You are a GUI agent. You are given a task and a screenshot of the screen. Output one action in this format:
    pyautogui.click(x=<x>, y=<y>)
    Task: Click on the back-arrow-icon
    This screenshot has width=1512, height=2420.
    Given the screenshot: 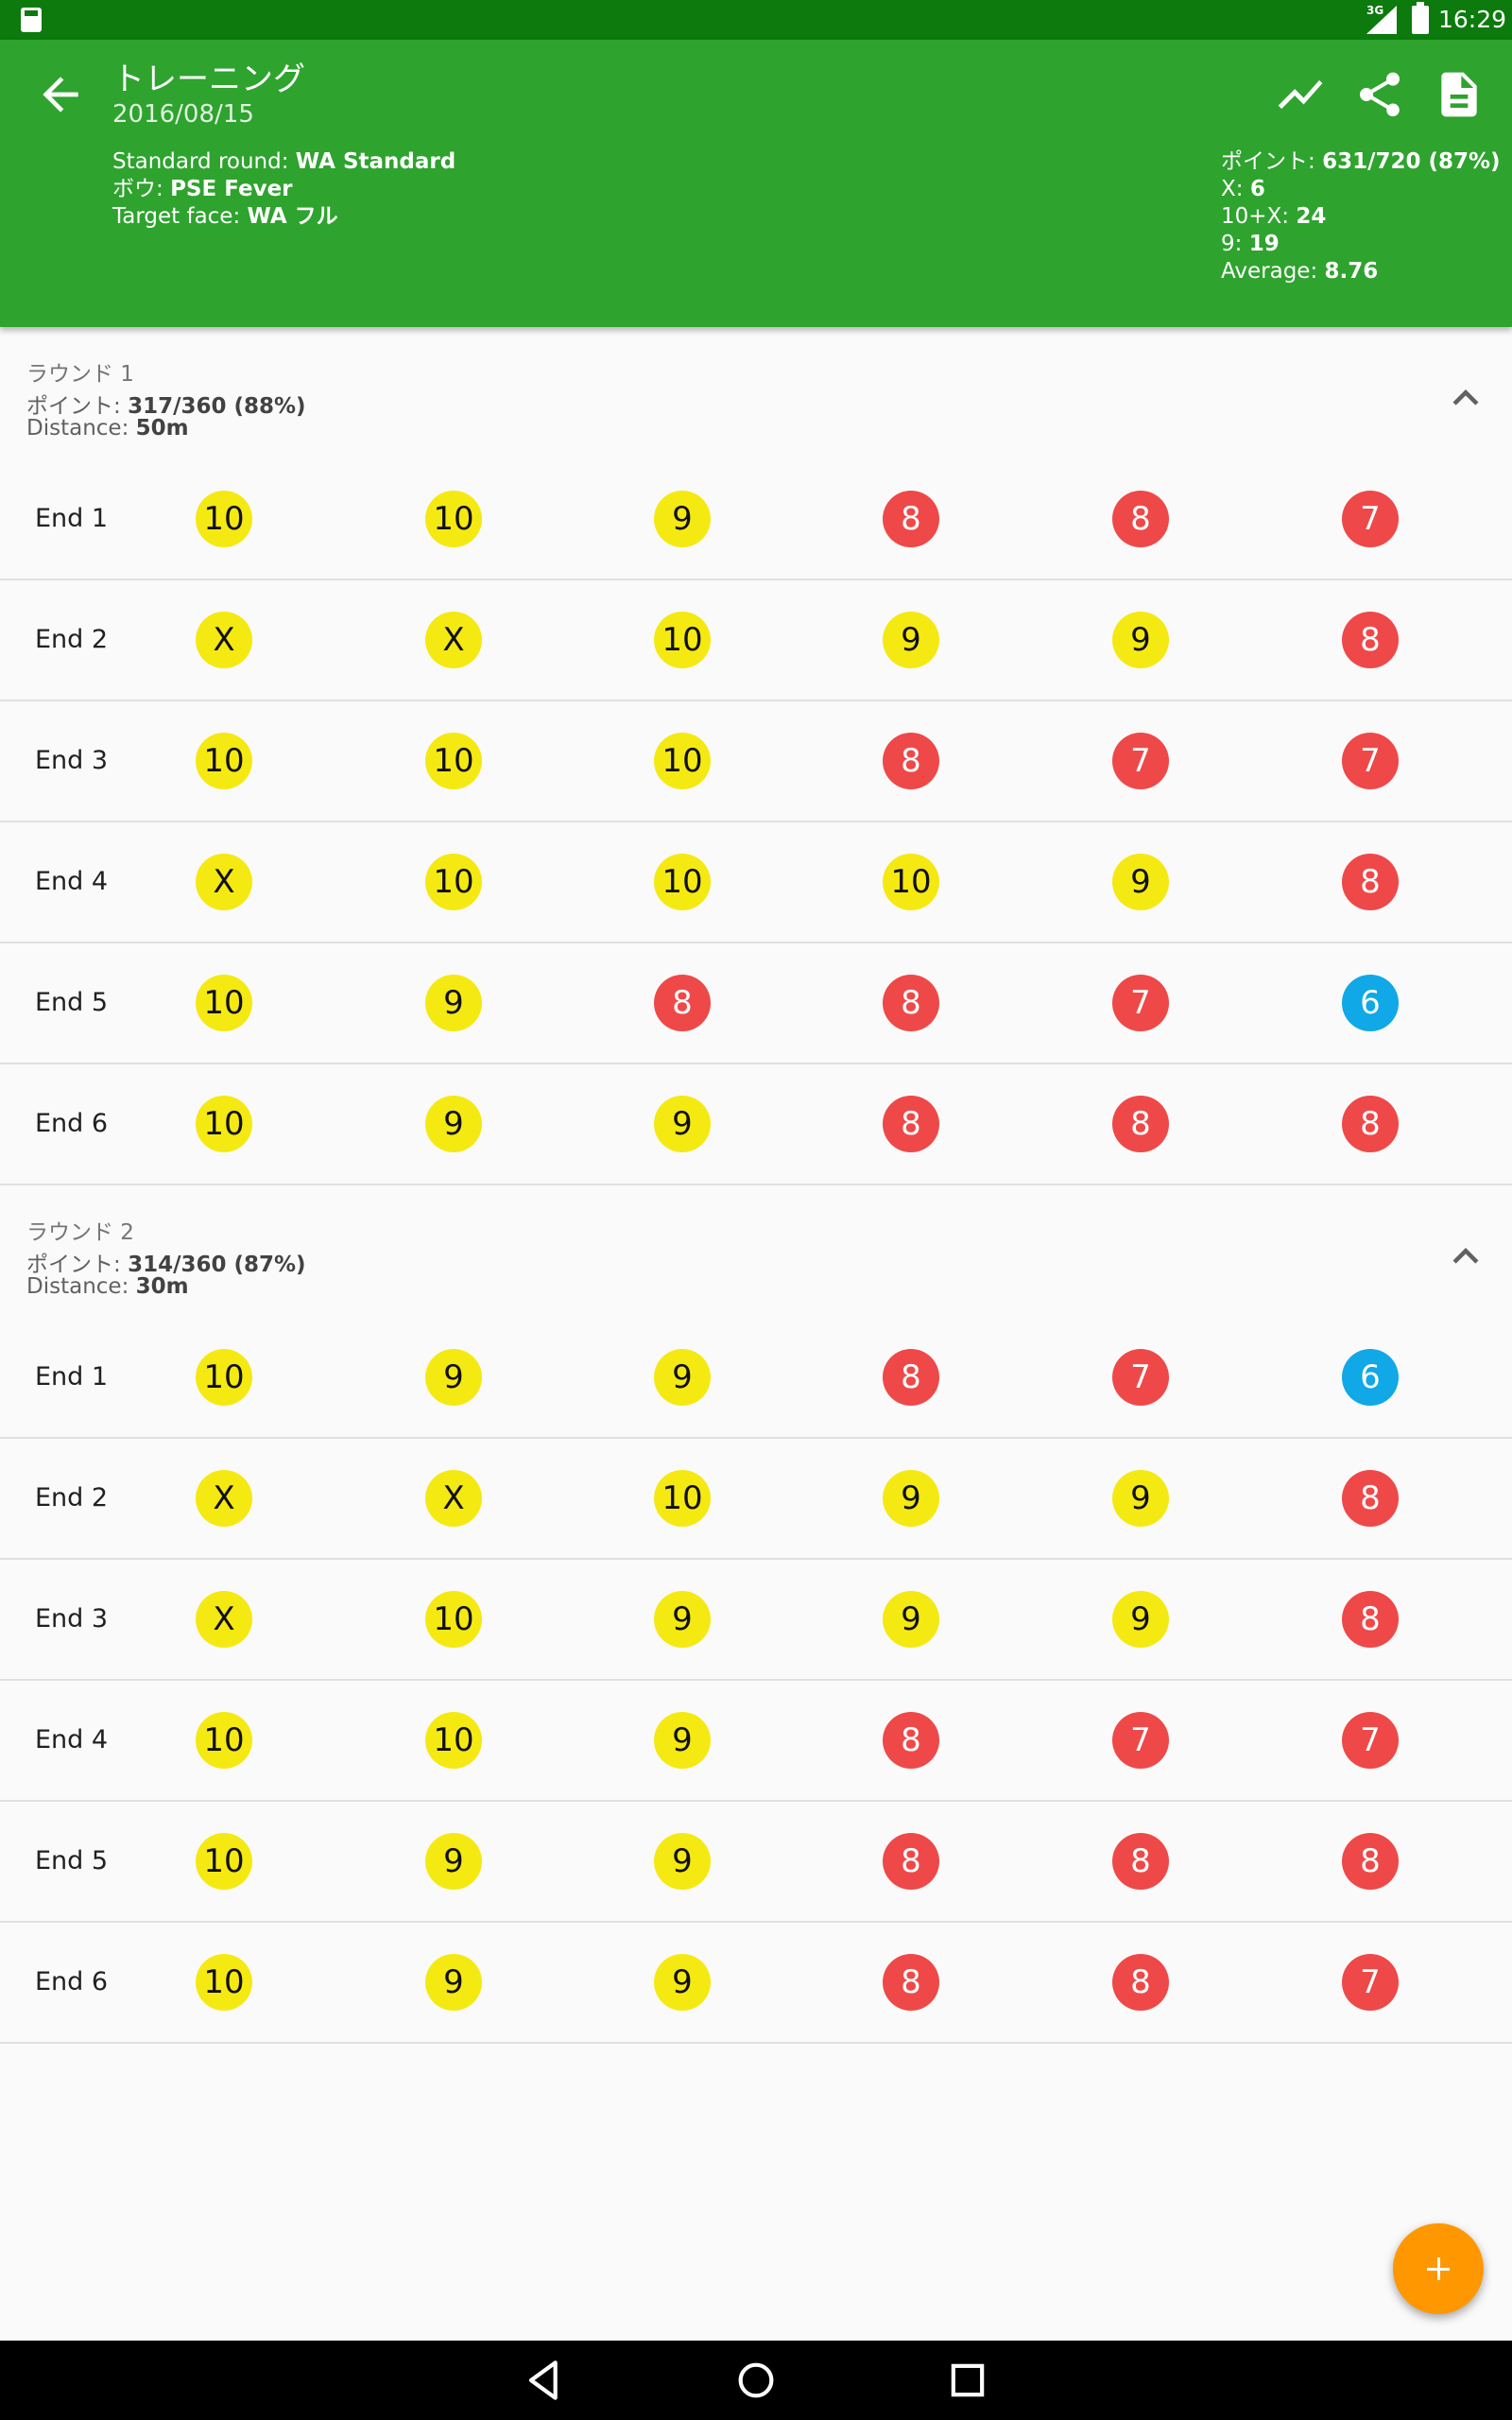 What is the action you would take?
    pyautogui.click(x=60, y=95)
    